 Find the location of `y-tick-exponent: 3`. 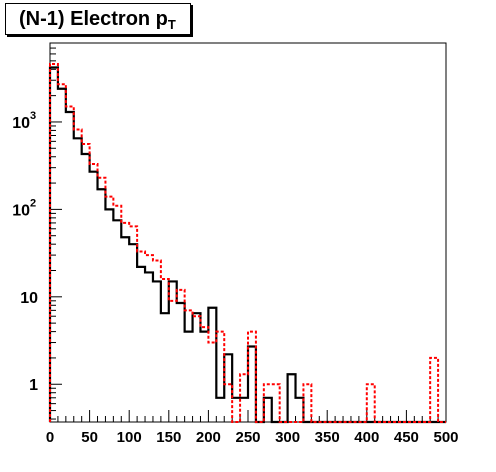

y-tick-exponent: 3 is located at coordinates (33, 116).